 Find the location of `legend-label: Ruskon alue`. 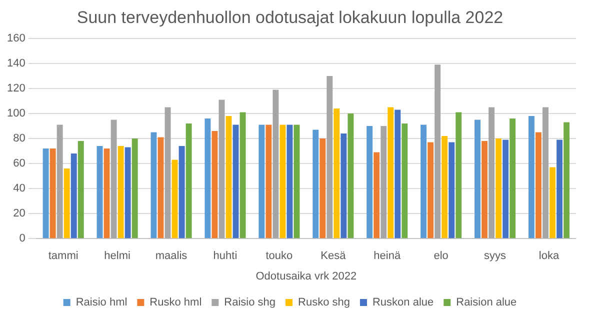

legend-label: Ruskon alue is located at coordinates (403, 302).